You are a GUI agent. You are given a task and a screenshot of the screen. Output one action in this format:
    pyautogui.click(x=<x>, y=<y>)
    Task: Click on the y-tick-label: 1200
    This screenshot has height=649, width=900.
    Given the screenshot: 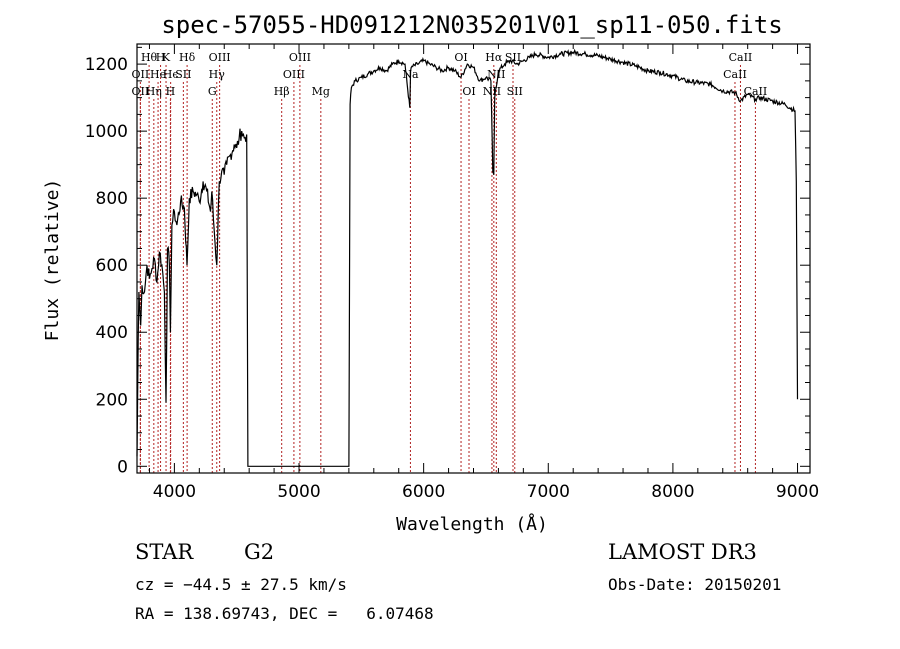 What is the action you would take?
    pyautogui.click(x=106, y=65)
    